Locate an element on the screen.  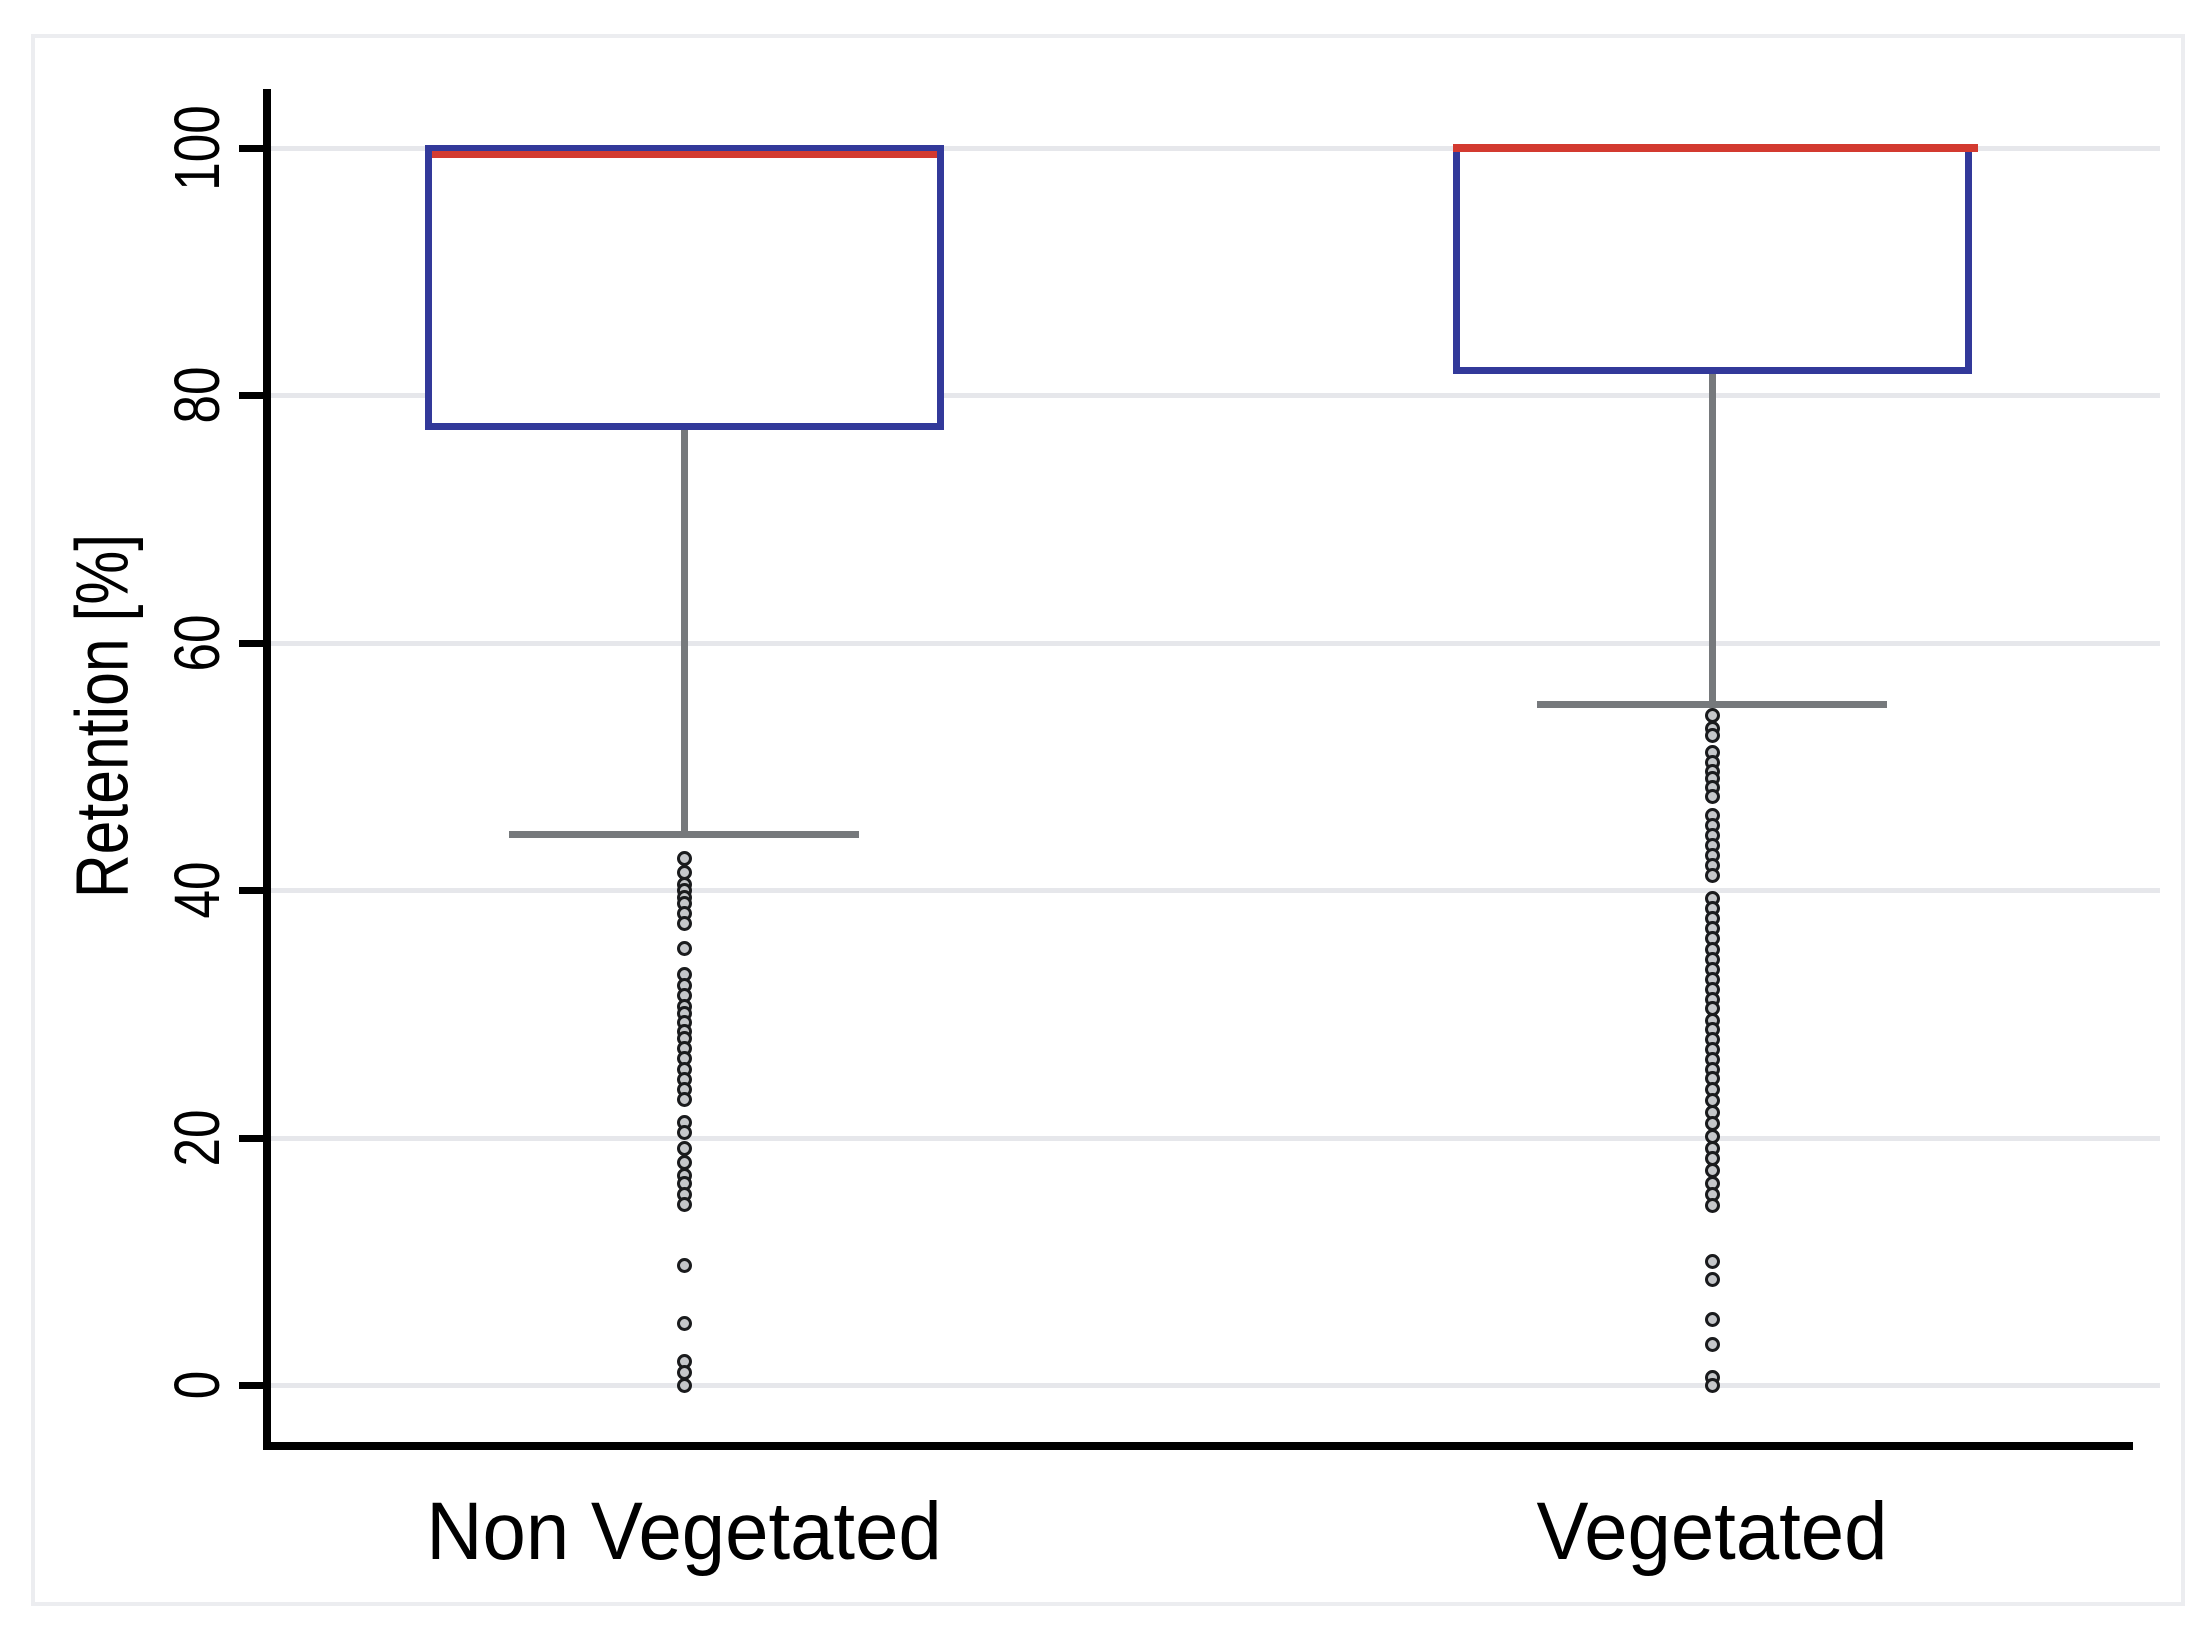
x-category-label-non-vegetated: Non Vegetated is located at coordinates (684, 1531).